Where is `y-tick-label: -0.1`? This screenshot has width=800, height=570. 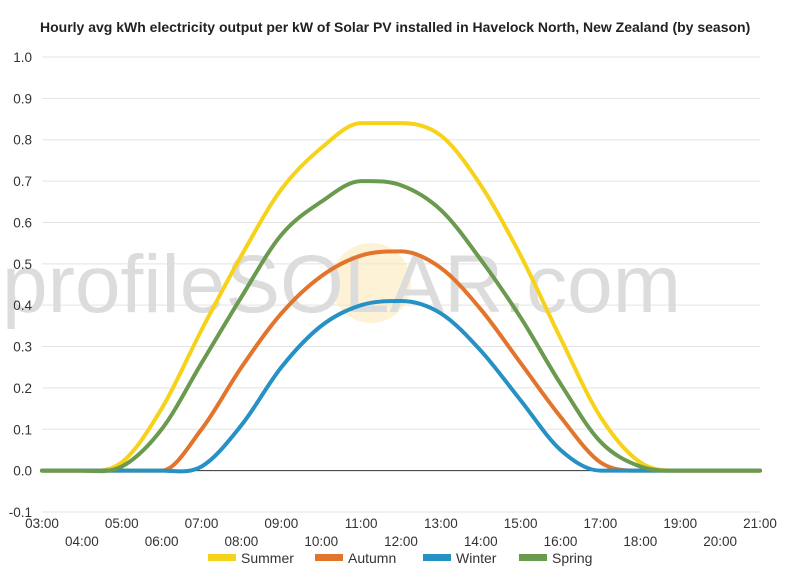 y-tick-label: -0.1 is located at coordinates (20, 512).